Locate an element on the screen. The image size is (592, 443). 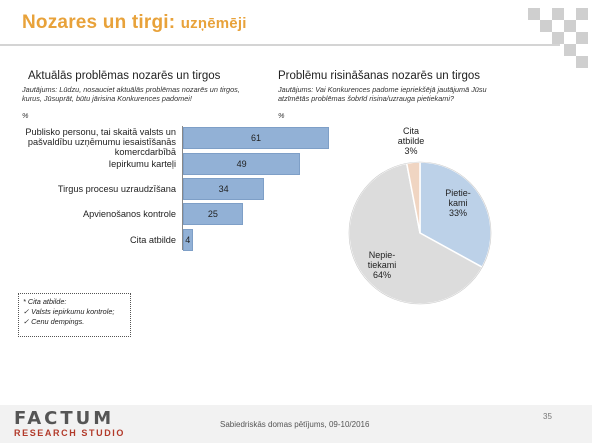
footer-text: Sabiedriskās domas pētījums, 09-10/2016 is located at coordinates (295, 424).